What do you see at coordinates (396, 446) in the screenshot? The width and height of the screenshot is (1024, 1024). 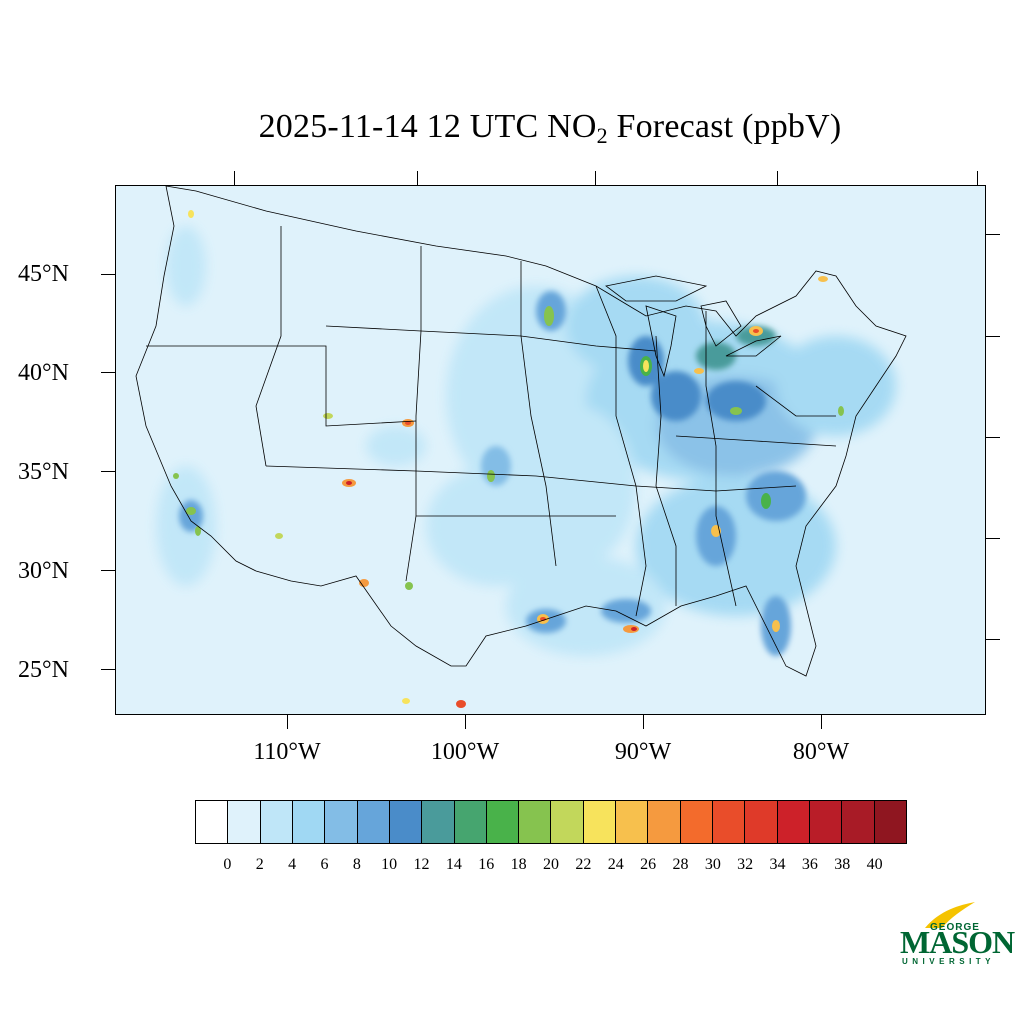 I see `mountain-field` at bounding box center [396, 446].